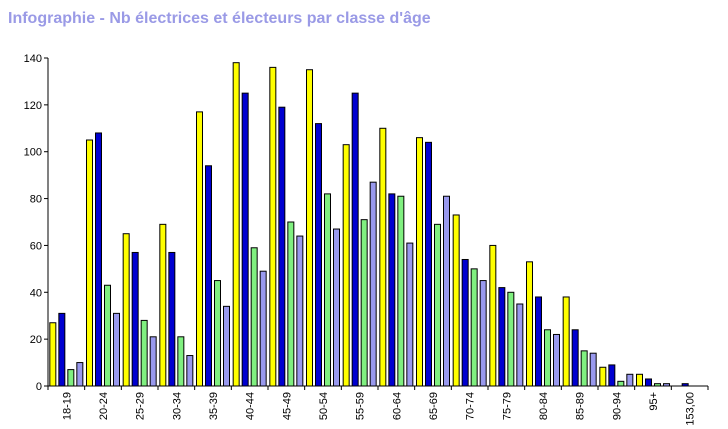  I want to click on x-tick-label: 30-34, so click(177, 406).